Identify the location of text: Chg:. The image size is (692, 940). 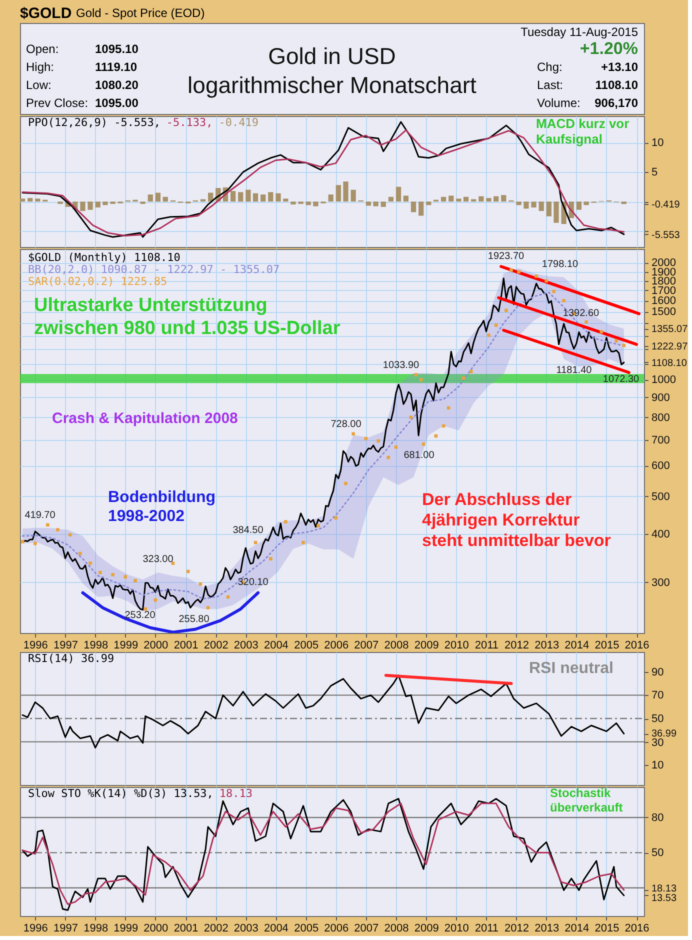
(549, 67).